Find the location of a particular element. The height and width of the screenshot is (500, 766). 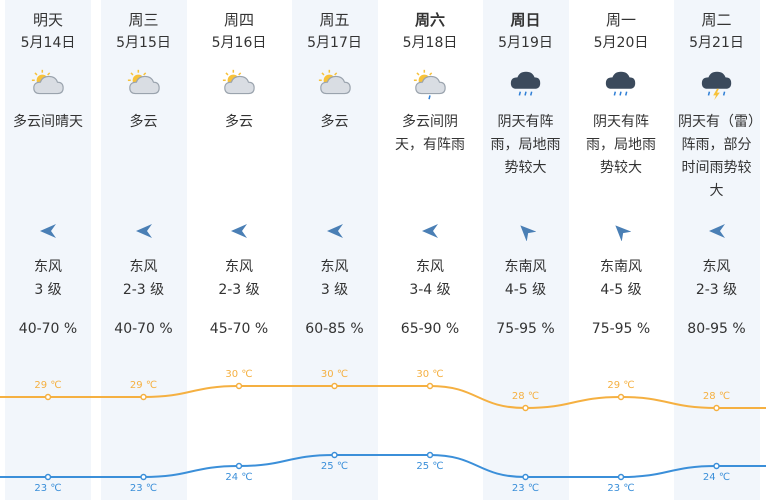

weather-description: 阴天有（雷）阵雨，部分时间雨势较大 is located at coordinates (716, 156).